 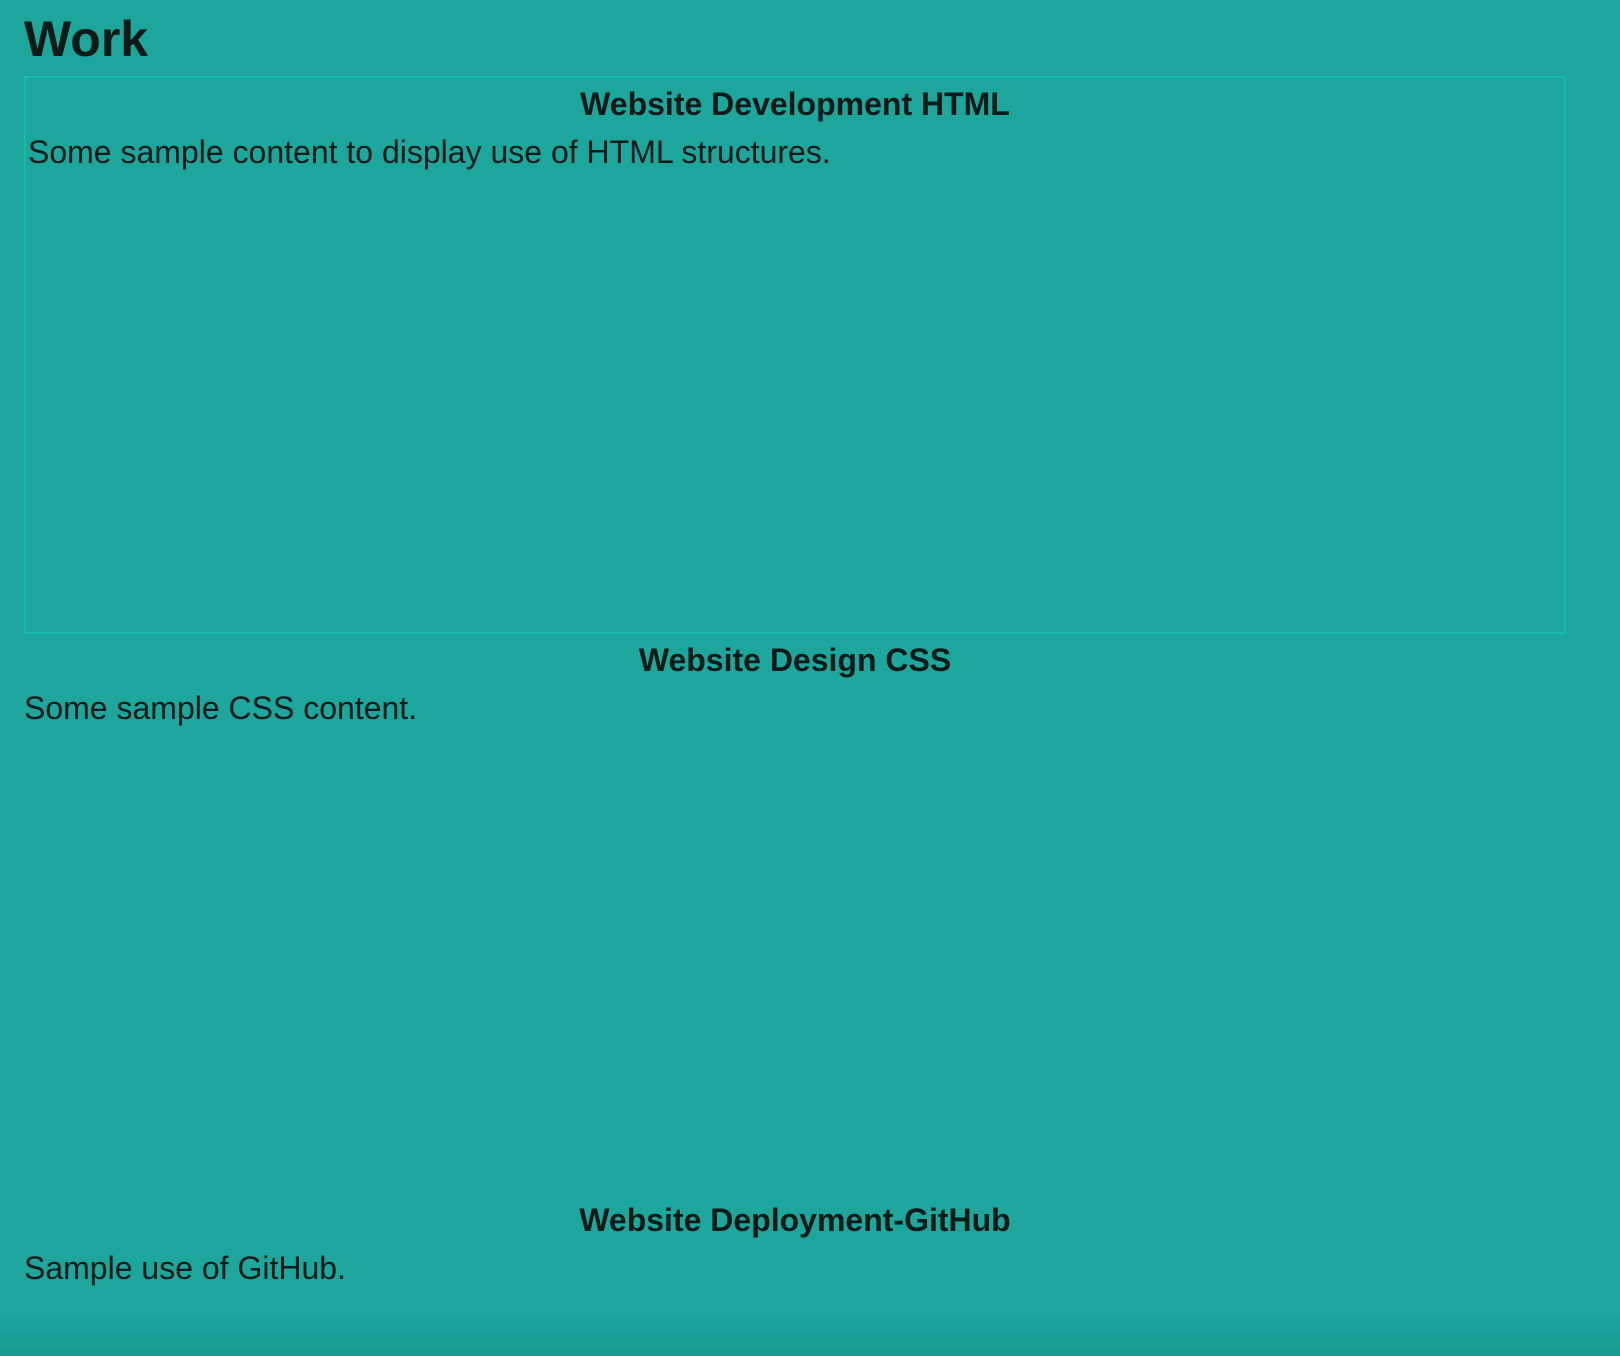 I want to click on section-text: Sample use of GitHub., so click(x=185, y=1268).